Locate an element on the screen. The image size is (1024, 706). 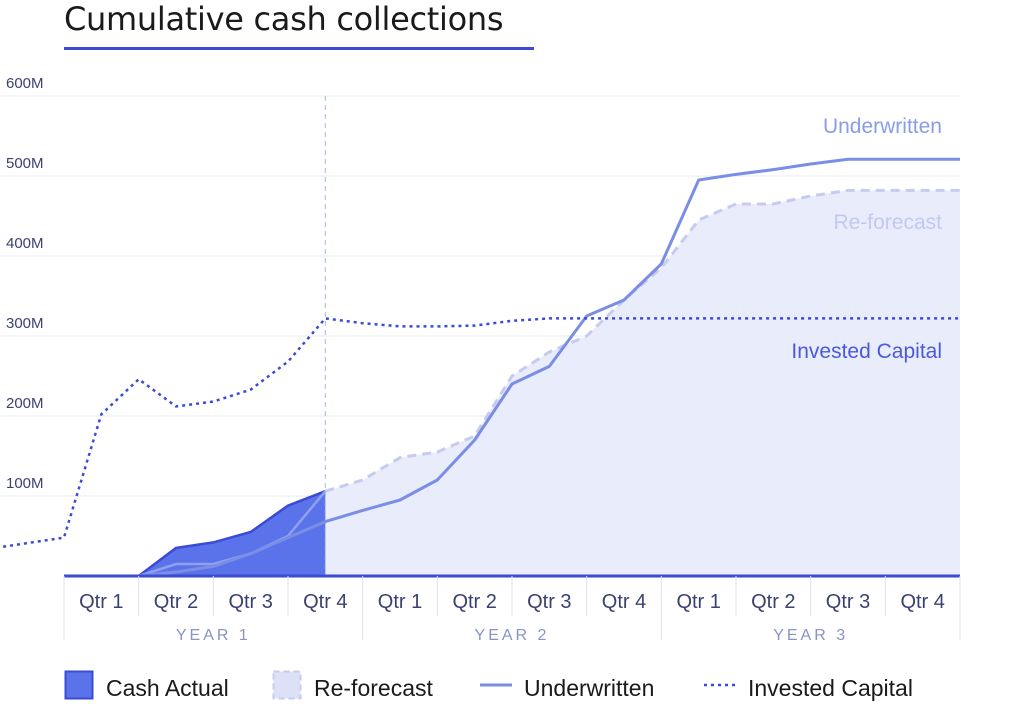
legend-label: Re-forecast is located at coordinates (373, 687).